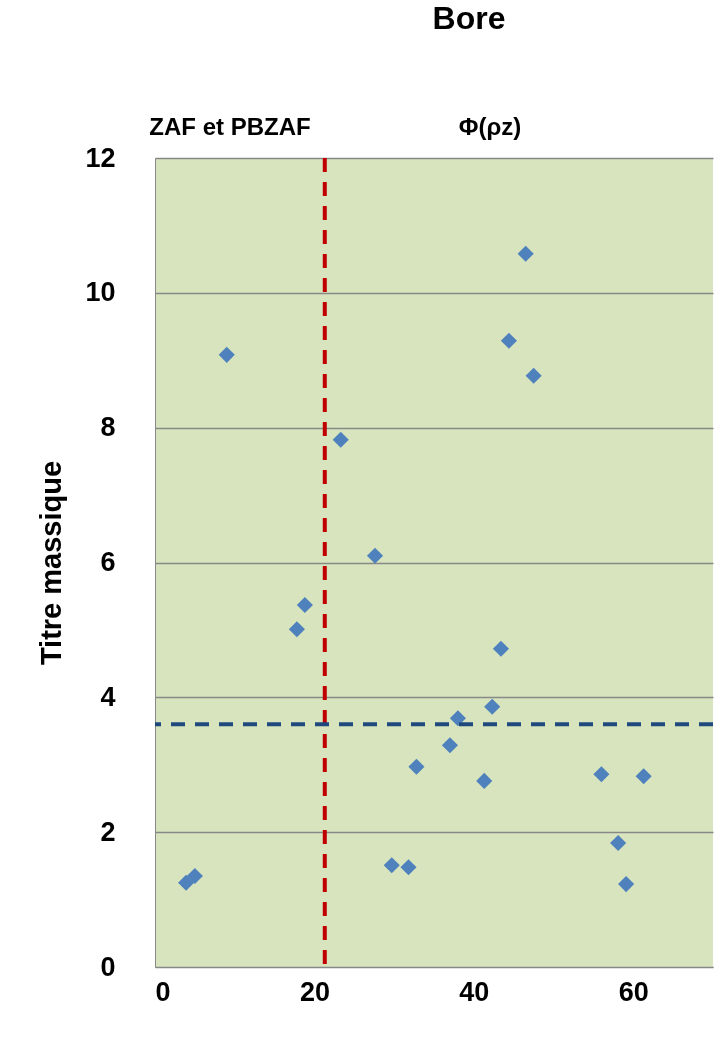  I want to click on y-tick-label: 10, so click(100, 292).